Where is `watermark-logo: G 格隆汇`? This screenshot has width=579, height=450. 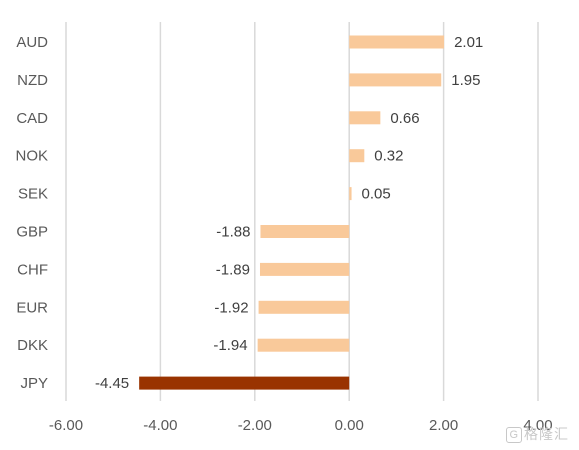 watermark-logo: G 格隆汇 is located at coordinates (537, 434).